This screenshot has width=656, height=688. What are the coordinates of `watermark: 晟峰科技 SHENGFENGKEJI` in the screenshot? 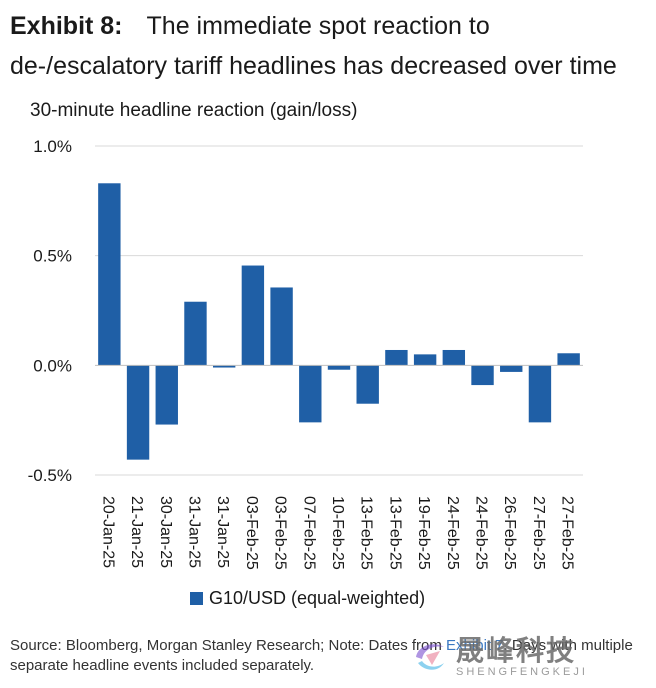 It's located at (499, 657).